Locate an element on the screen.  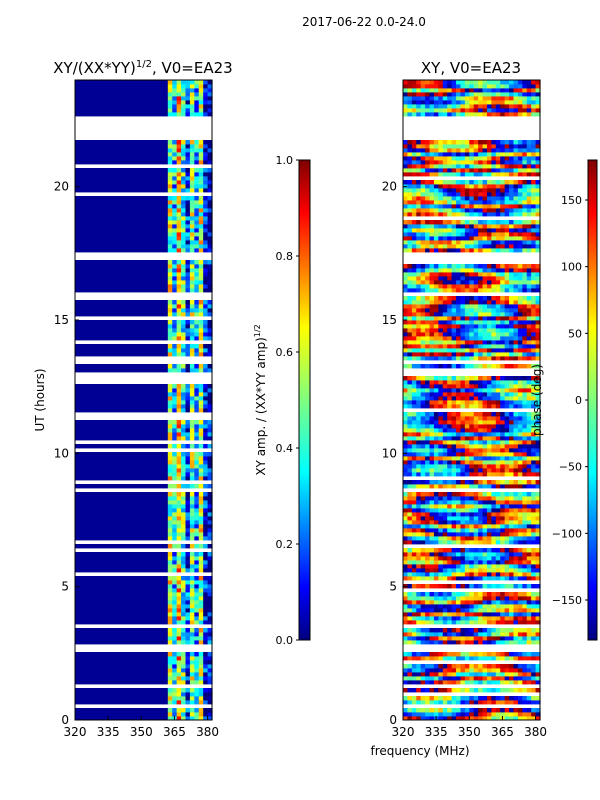
y-tick-label: 15 is located at coordinates (61, 320).